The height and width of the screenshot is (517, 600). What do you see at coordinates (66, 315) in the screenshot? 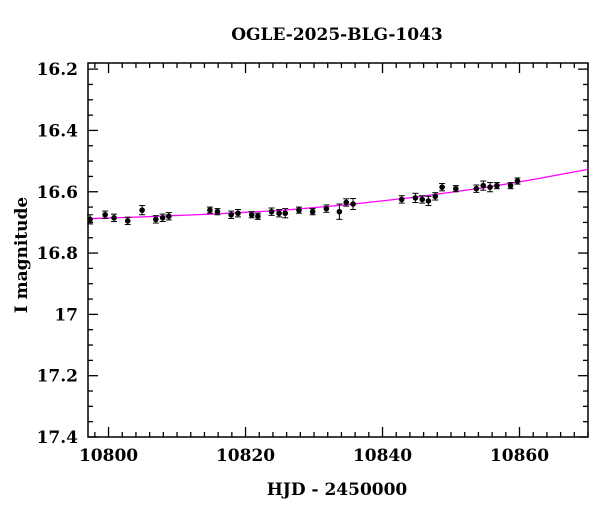
I see `y-tick-label: 17` at bounding box center [66, 315].